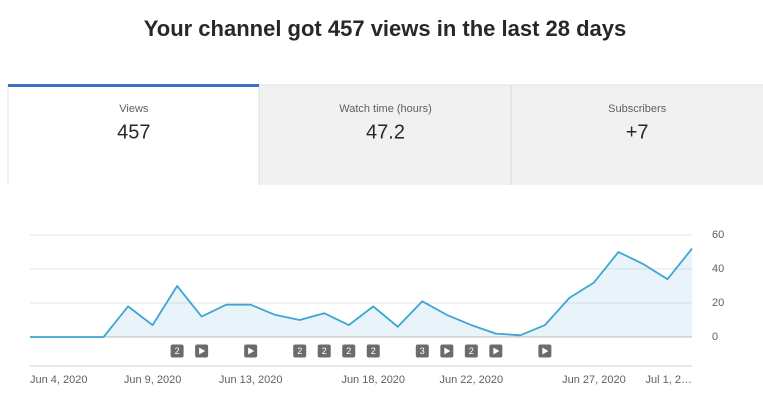  What do you see at coordinates (134, 109) in the screenshot?
I see `tab-label: Views` at bounding box center [134, 109].